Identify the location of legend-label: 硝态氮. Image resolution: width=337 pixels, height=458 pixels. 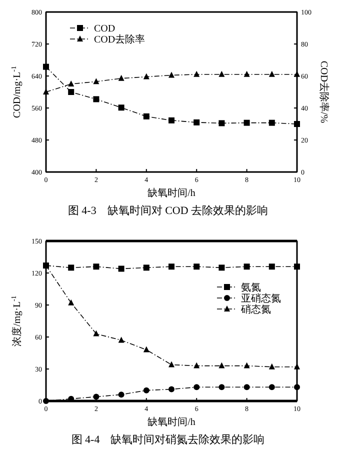
(255, 310).